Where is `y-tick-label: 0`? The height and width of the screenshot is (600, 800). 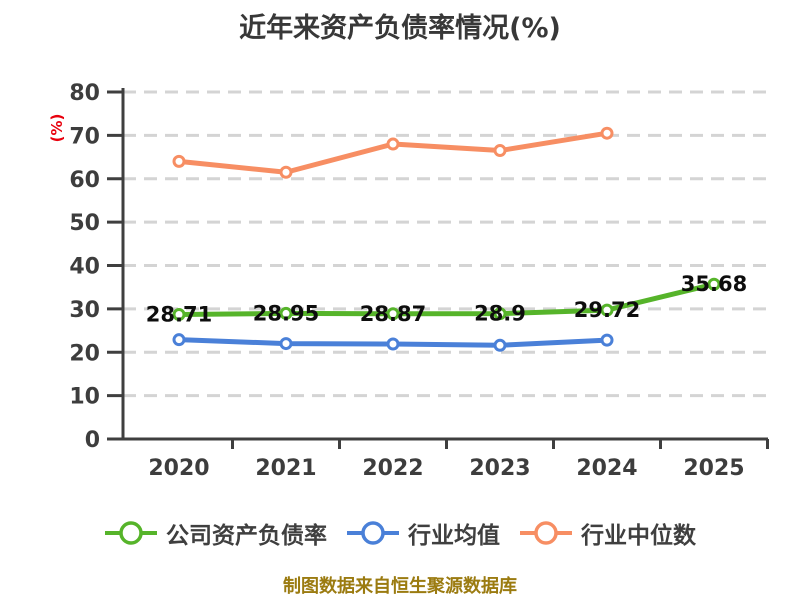 y-tick-label: 0 is located at coordinates (92, 440).